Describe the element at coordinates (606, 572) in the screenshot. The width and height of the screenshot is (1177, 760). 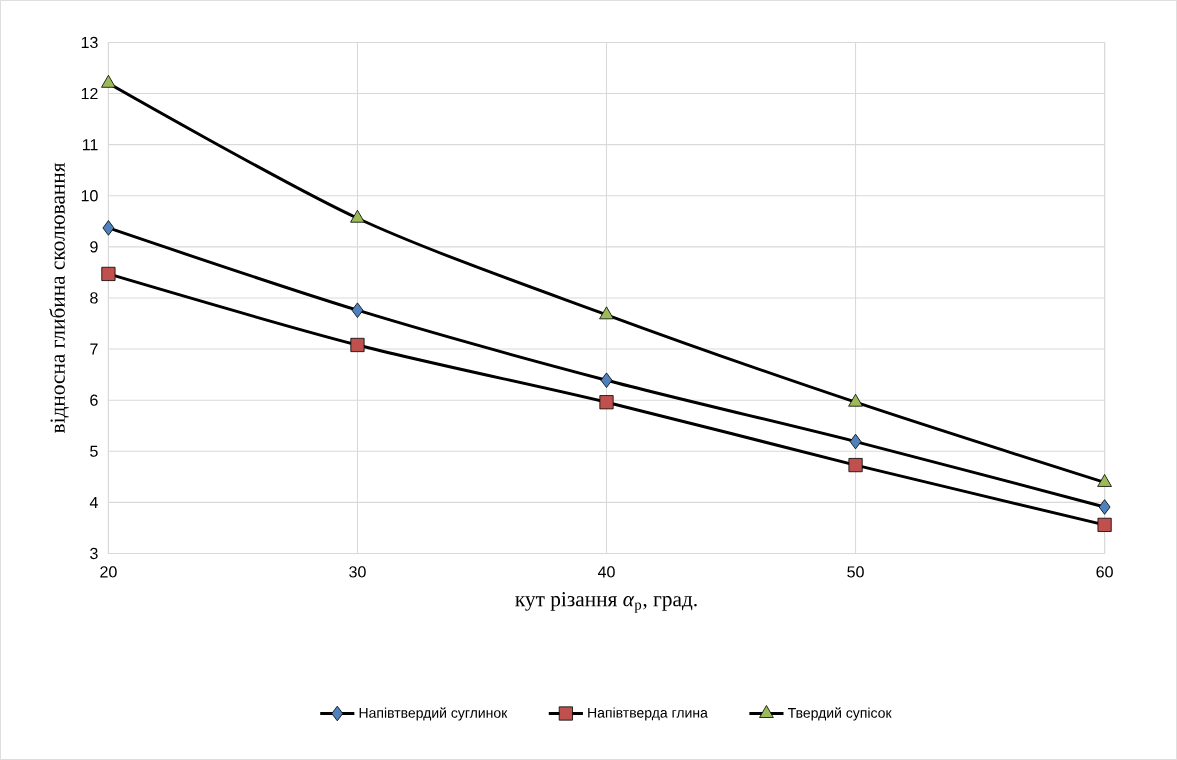
I see `x-tick-label: 40` at that location.